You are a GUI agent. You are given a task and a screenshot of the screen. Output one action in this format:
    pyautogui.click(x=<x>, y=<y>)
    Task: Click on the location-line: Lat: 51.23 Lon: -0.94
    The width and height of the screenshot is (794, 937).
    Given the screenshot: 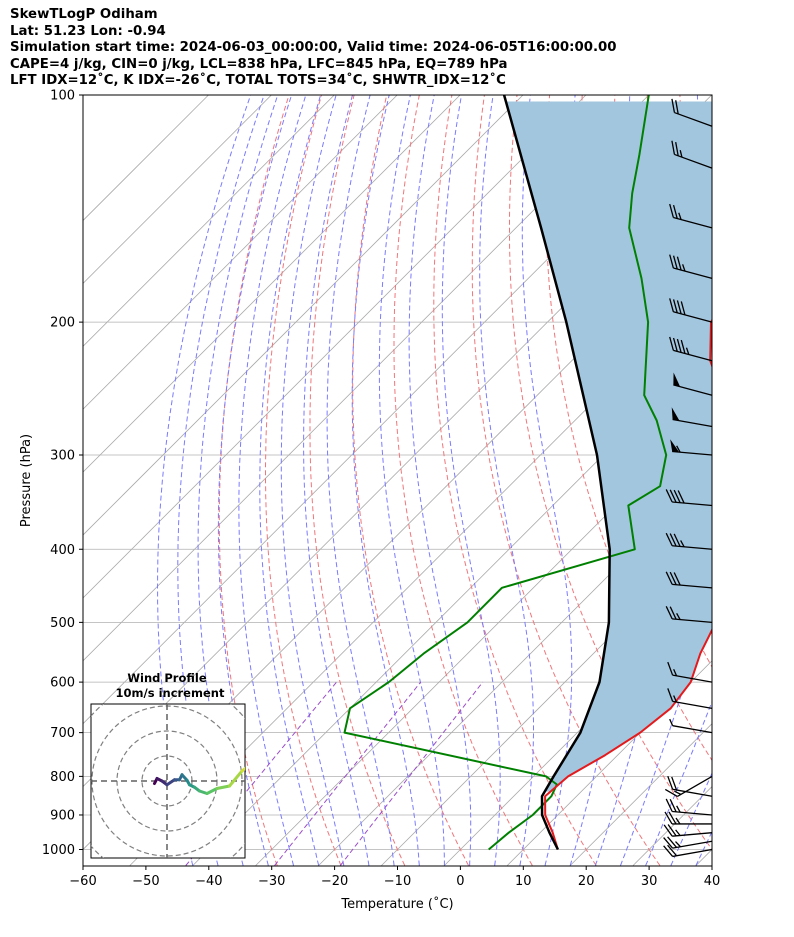 What is the action you would take?
    pyautogui.click(x=88, y=31)
    